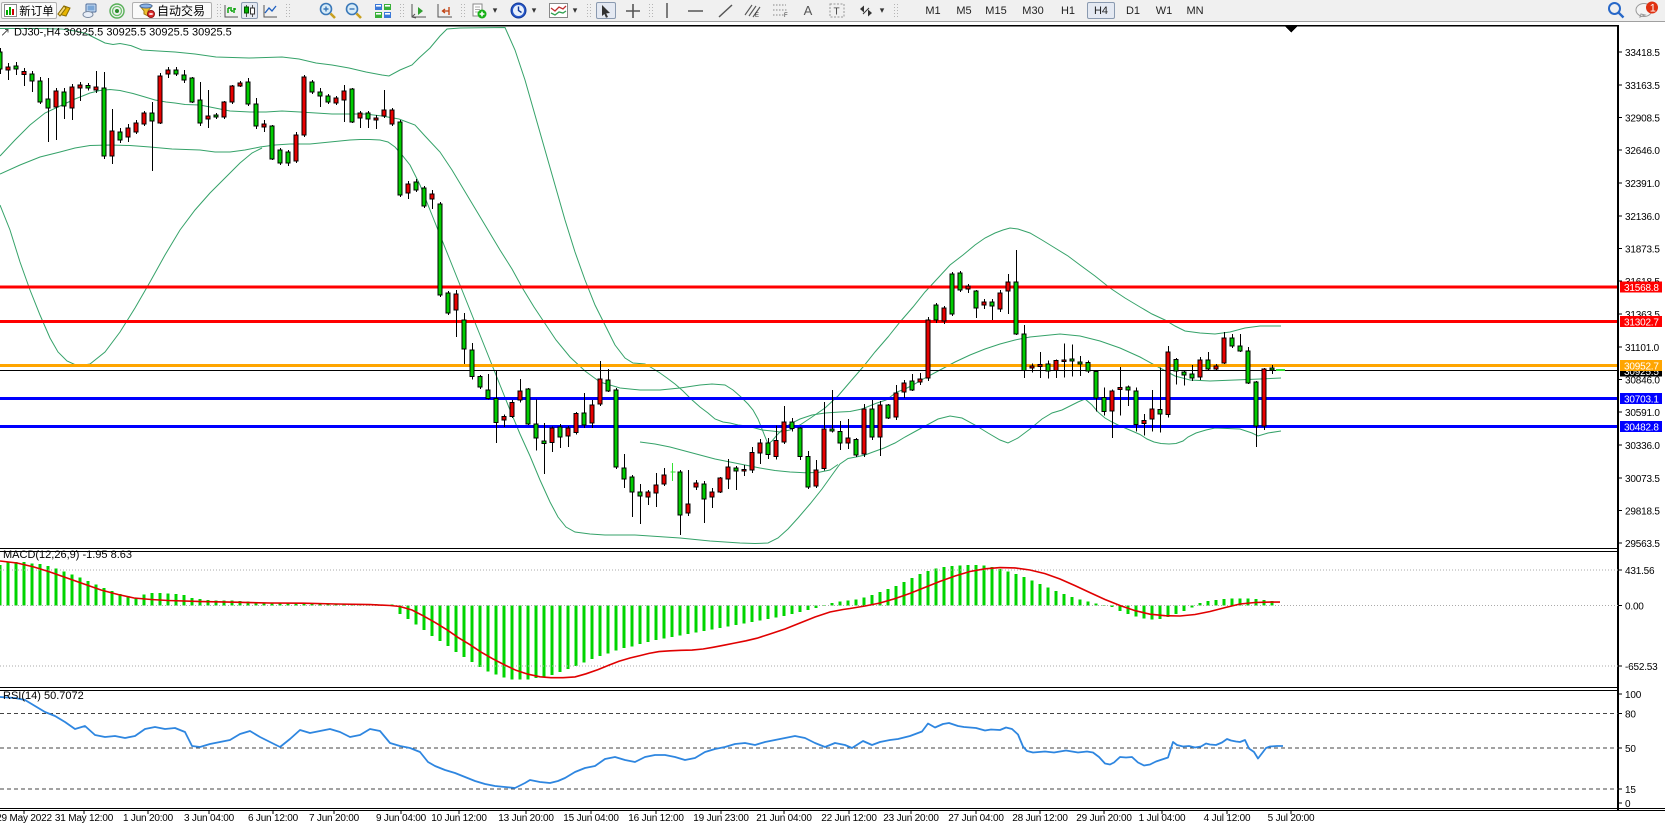 The width and height of the screenshot is (1665, 825). I want to click on svg-text: 29 May 2022, so click(26, 818).